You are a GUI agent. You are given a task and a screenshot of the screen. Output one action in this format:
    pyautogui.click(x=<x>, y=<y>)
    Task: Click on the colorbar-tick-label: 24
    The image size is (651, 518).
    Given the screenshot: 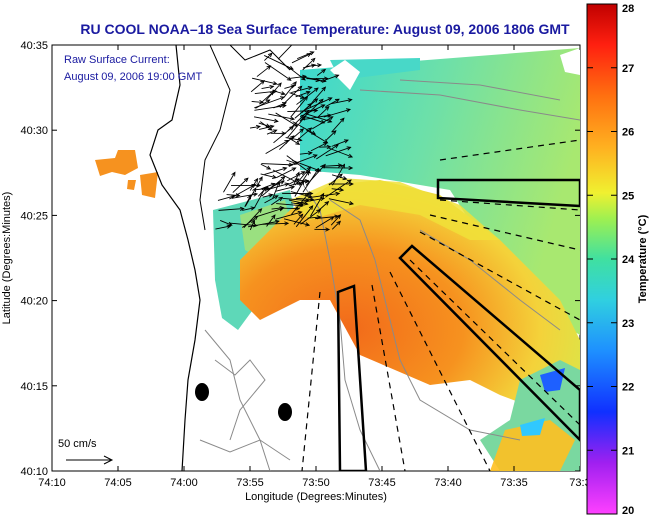 What is the action you would take?
    pyautogui.click(x=628, y=260)
    